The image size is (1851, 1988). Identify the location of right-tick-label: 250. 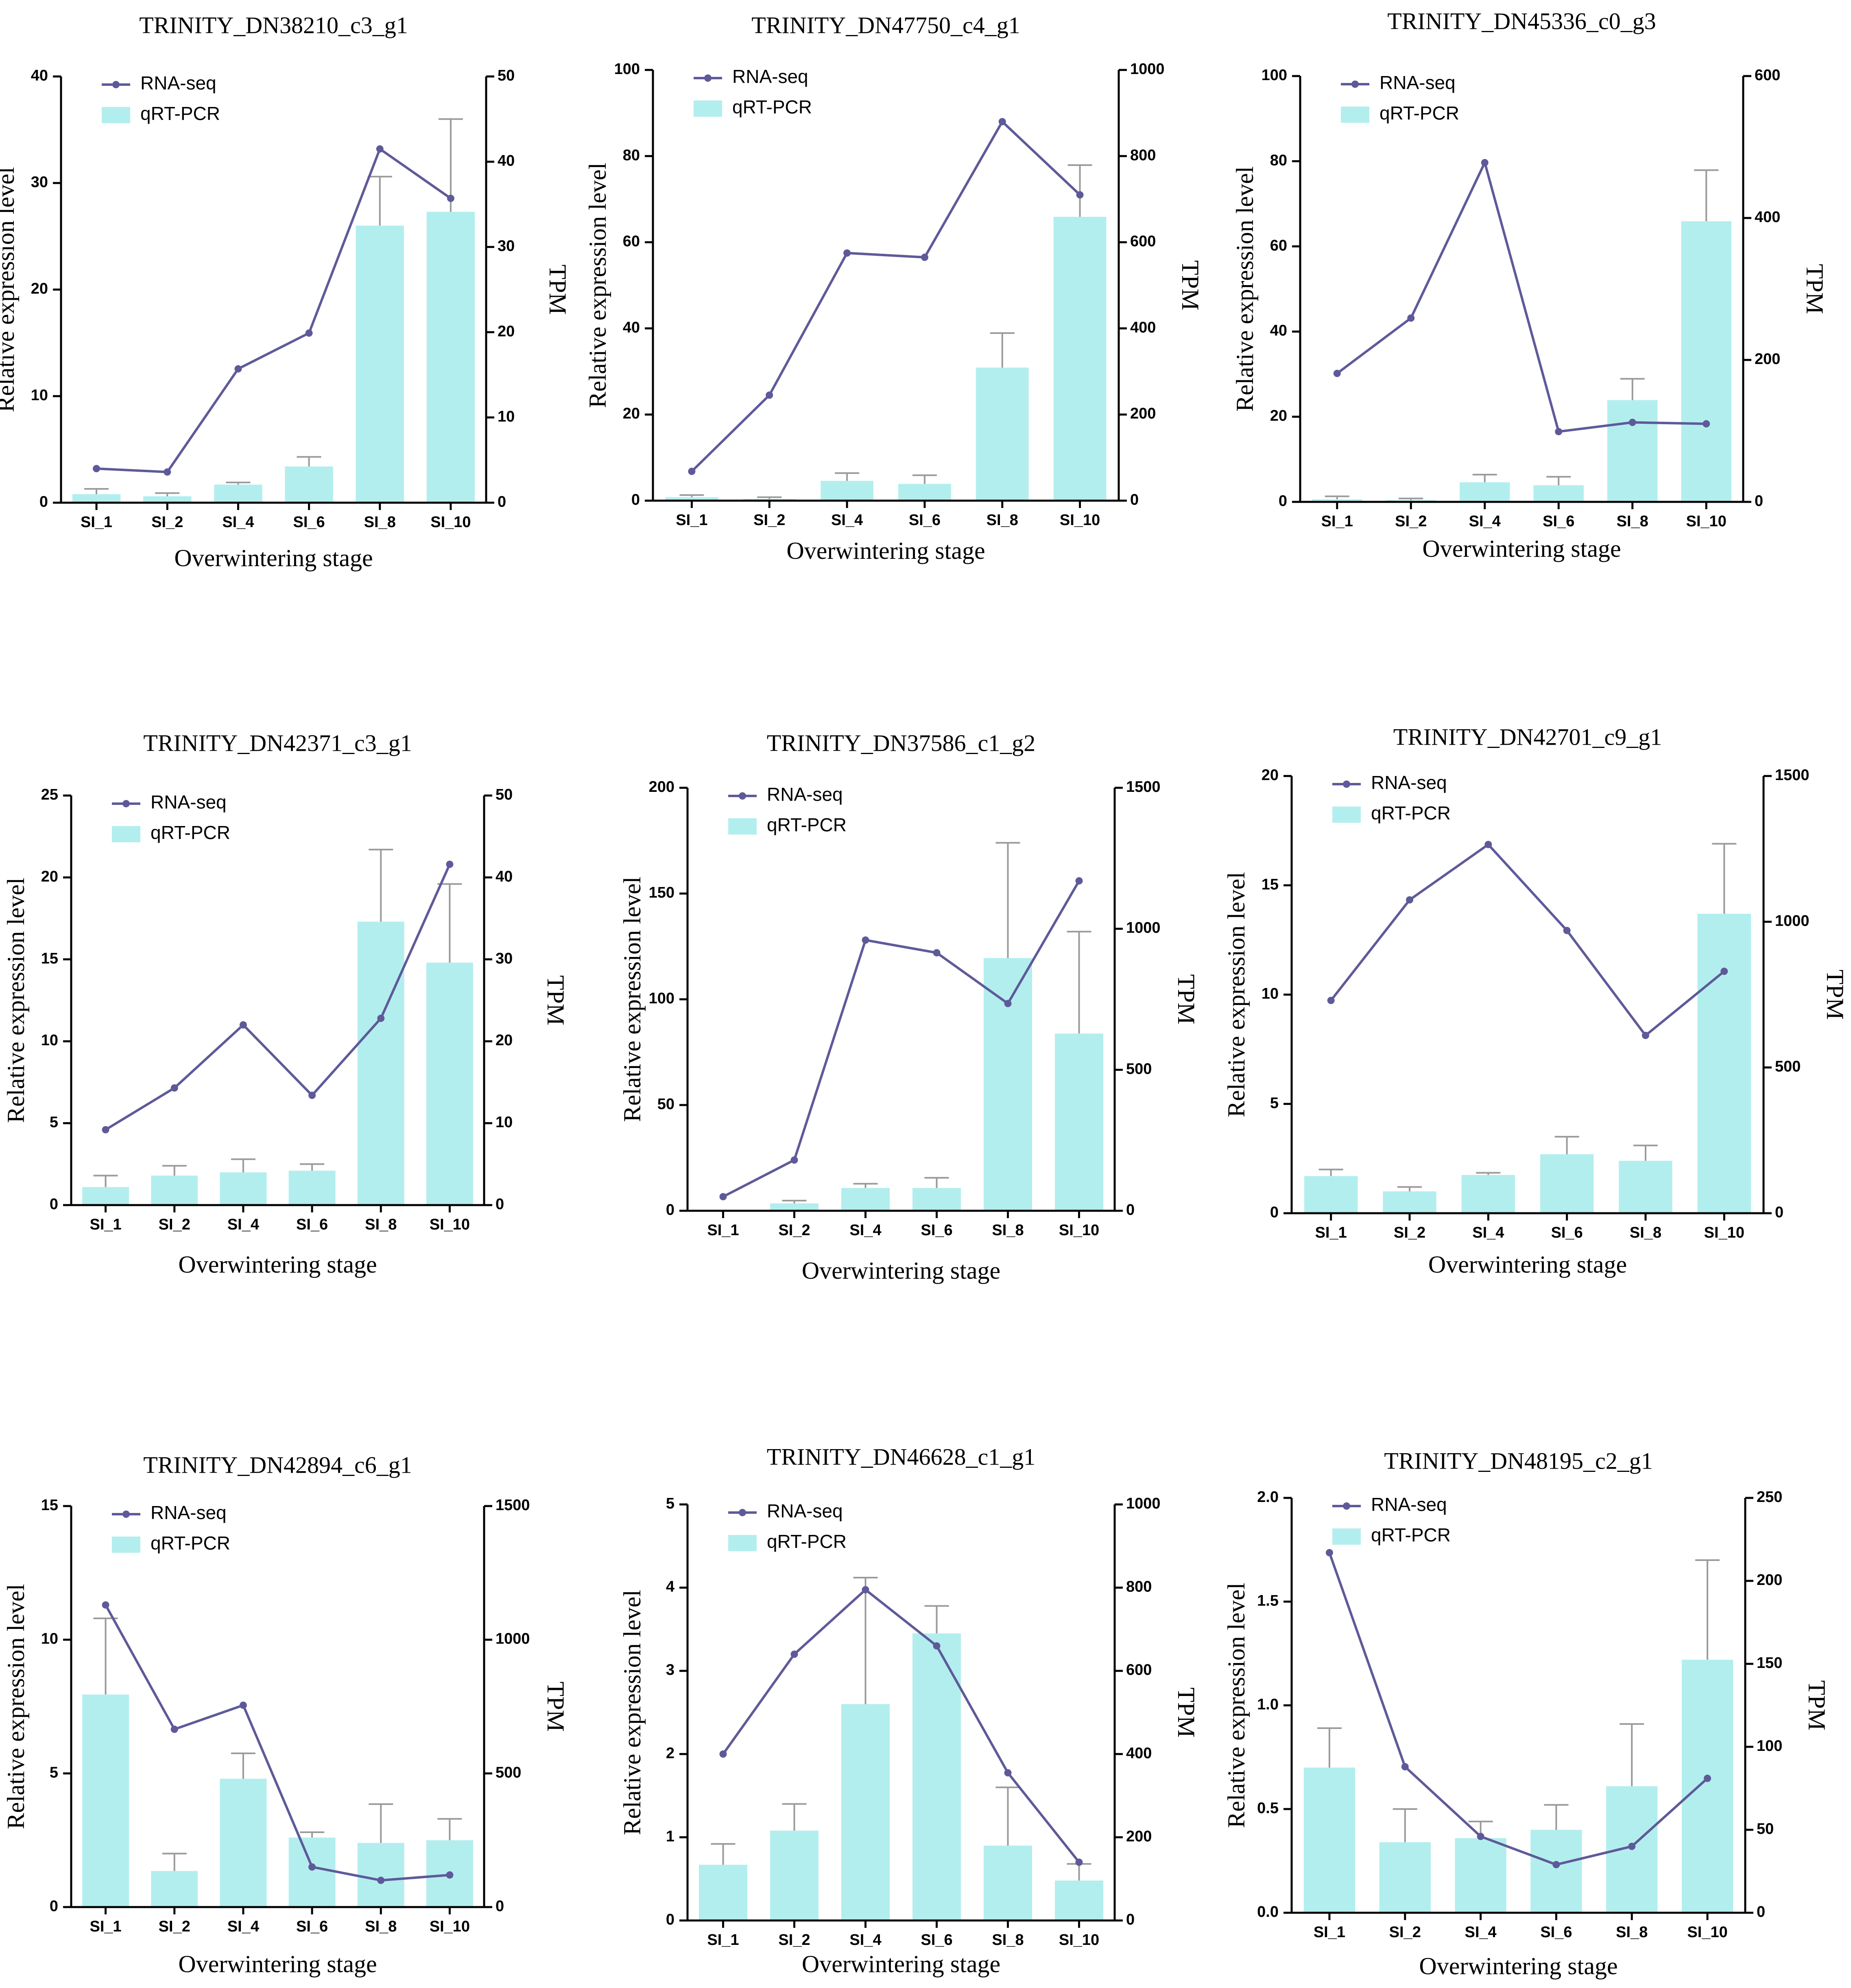
(1769, 1497).